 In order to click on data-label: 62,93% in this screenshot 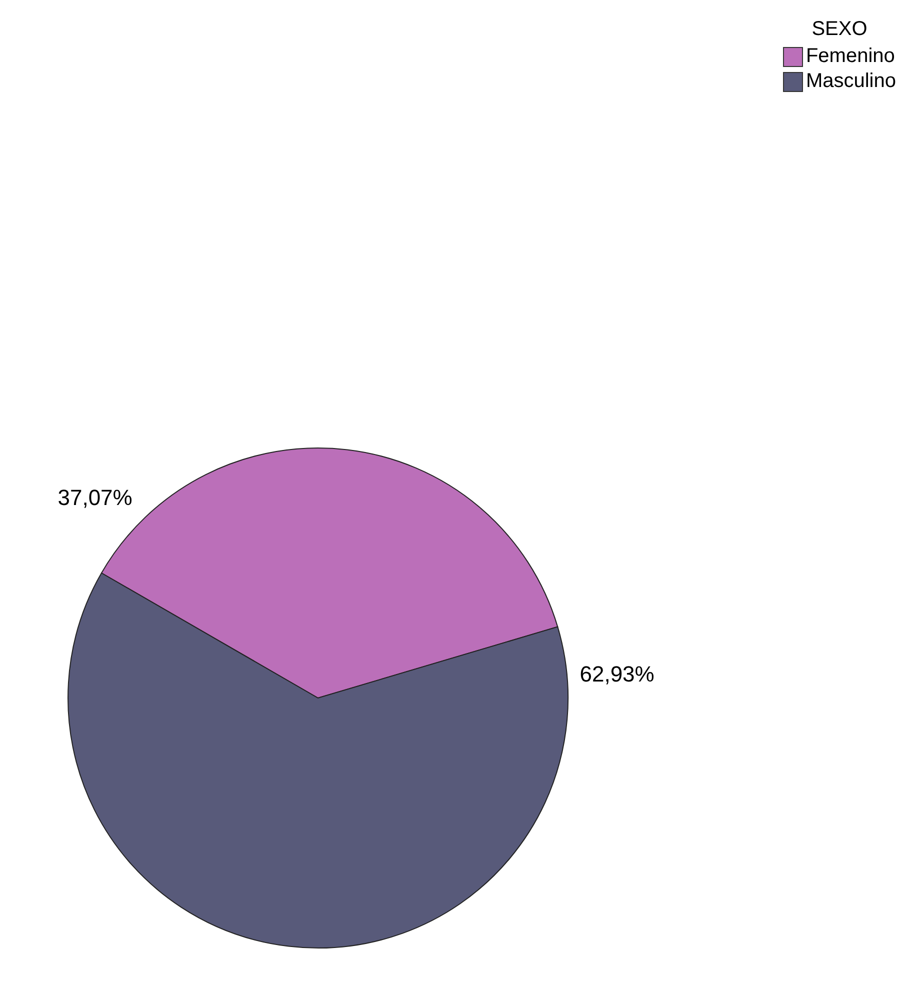, I will do `click(617, 674)`.